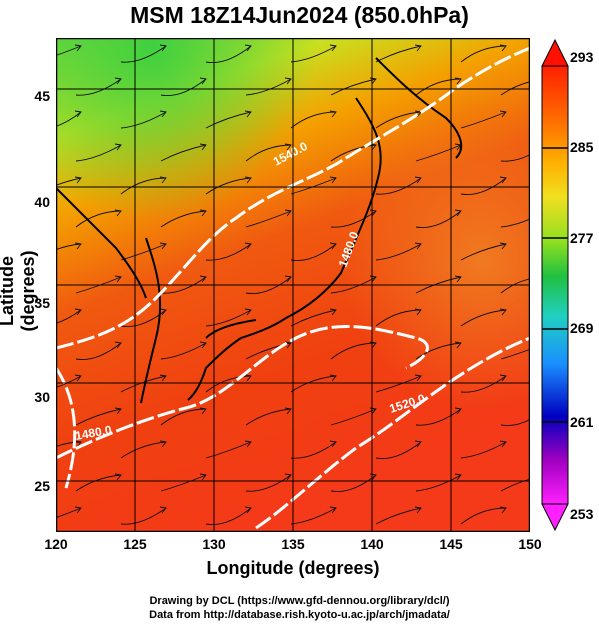 This screenshot has width=599, height=625. I want to click on x-tick-120: 120, so click(56, 544).